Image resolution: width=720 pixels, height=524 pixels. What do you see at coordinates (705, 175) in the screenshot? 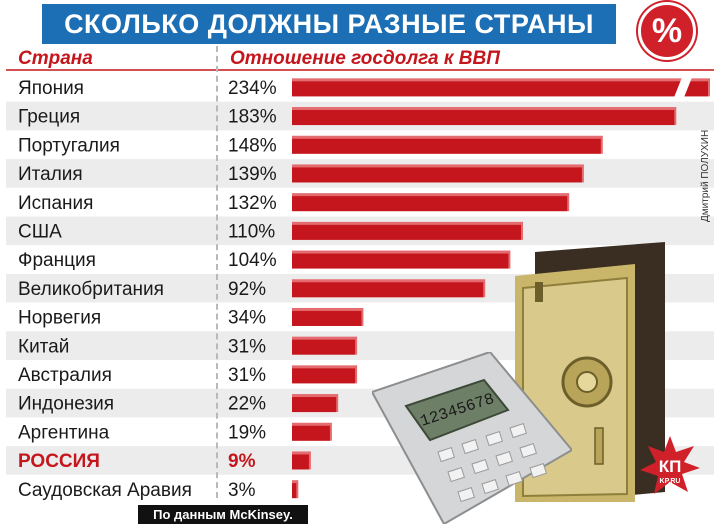
I see `photo-credit: Дмитрий ПОЛУХИН` at bounding box center [705, 175].